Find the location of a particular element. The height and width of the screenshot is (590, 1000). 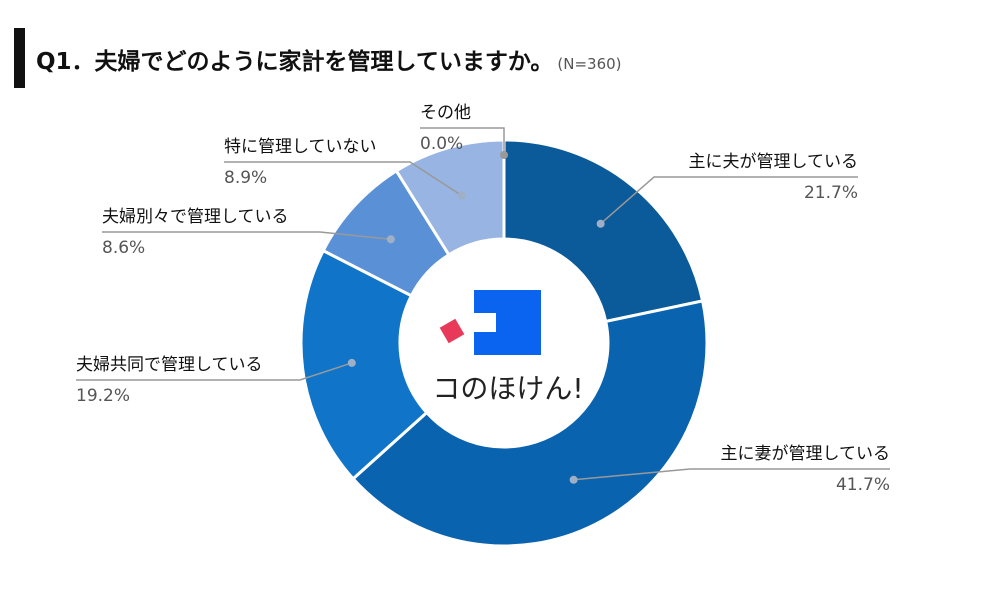

slice-value: 8.9% is located at coordinates (245, 178).